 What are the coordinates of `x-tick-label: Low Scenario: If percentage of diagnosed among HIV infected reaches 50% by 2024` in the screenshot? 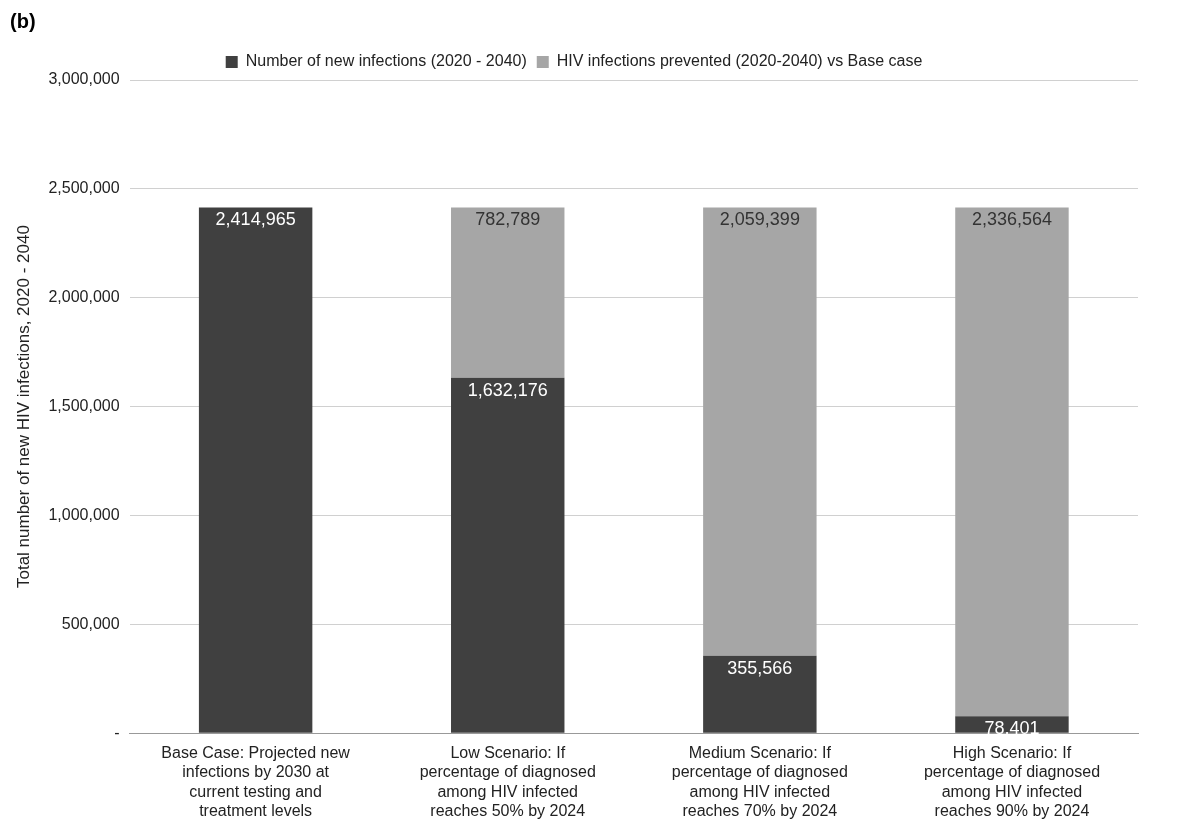 It's located at (507, 781).